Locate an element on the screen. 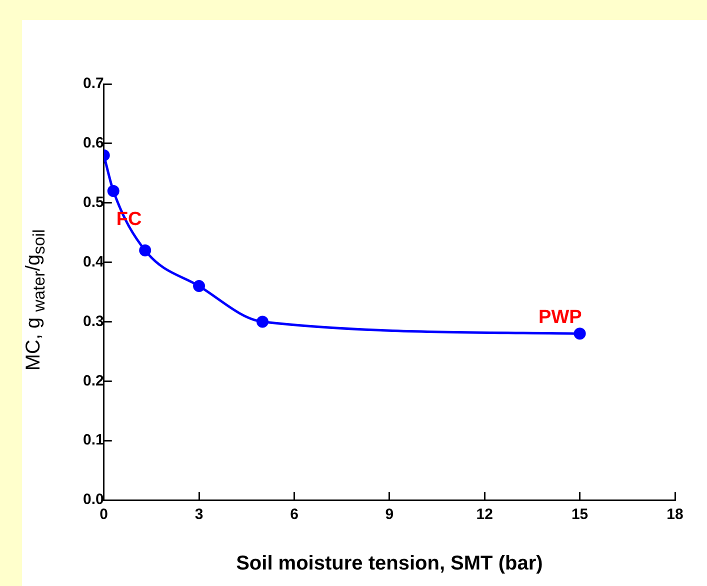 This screenshot has height=586, width=707. x-tick-label: 6 is located at coordinates (294, 515).